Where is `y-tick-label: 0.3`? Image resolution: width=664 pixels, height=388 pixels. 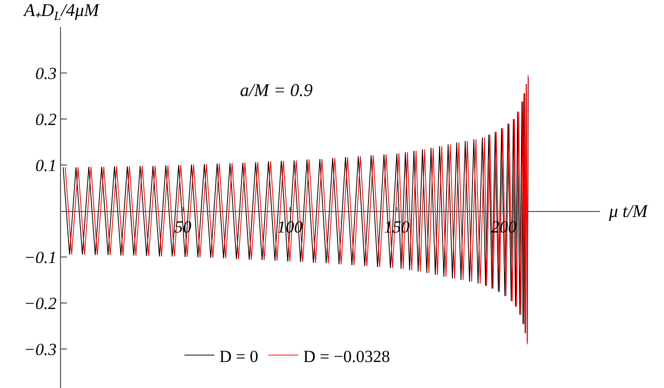
y-tick-label: 0.3 is located at coordinates (46, 73).